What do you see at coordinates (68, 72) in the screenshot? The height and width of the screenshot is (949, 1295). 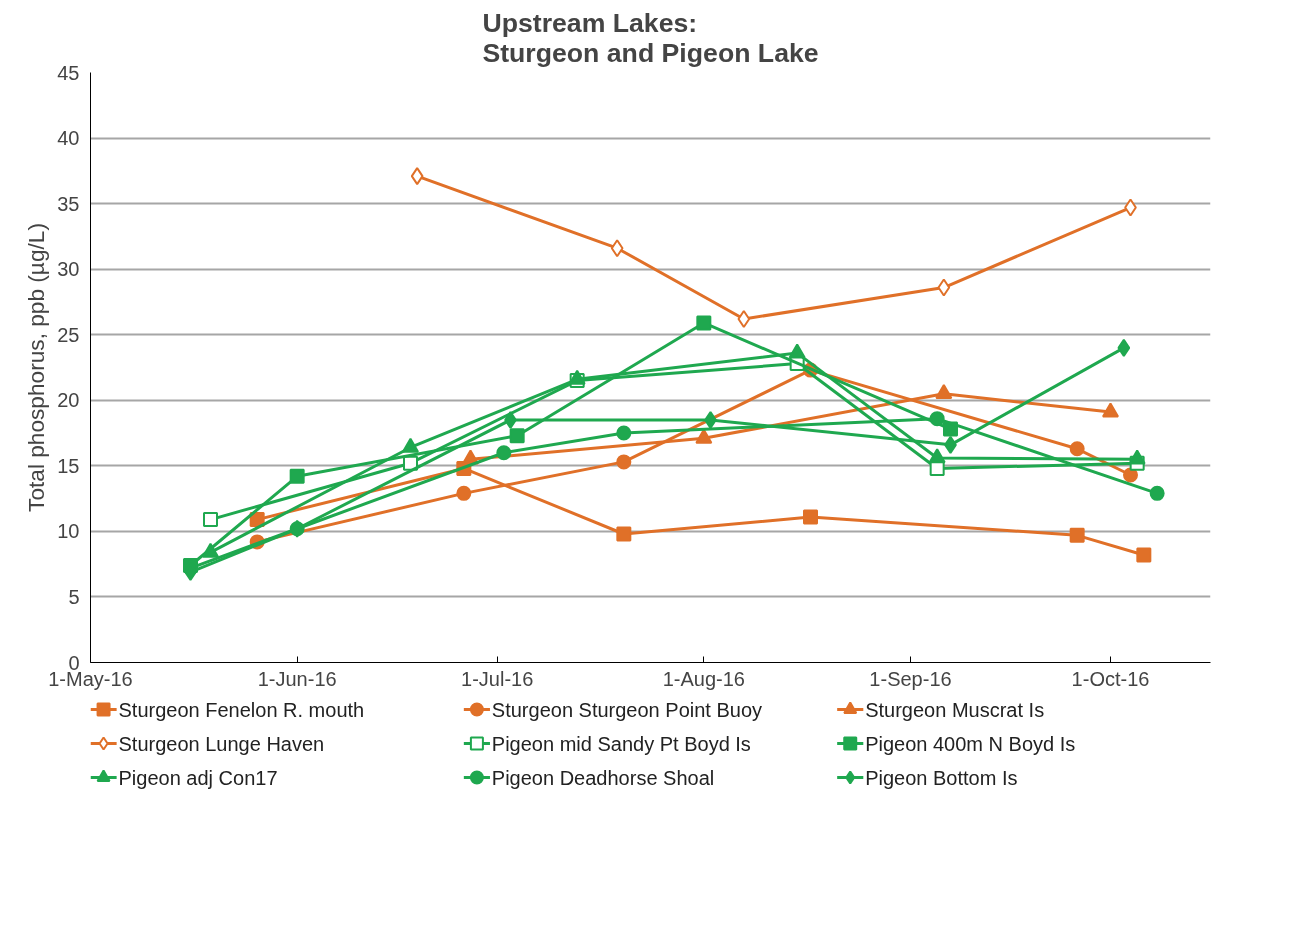 I see `y-tick-label: 45` at bounding box center [68, 72].